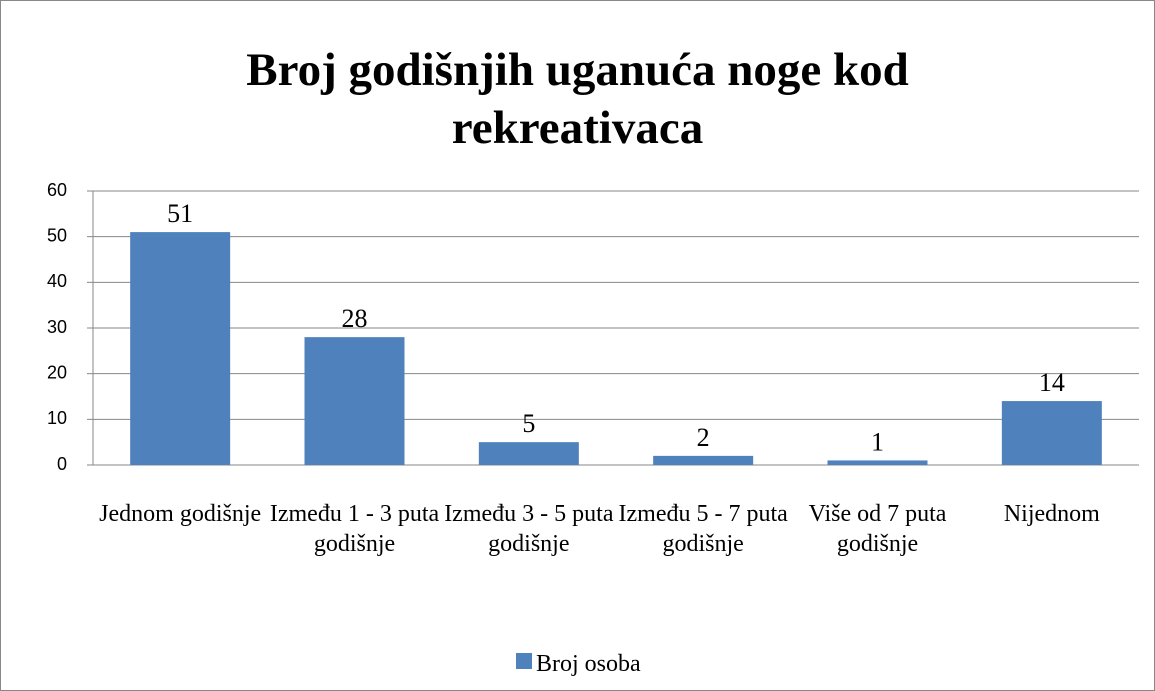 Image resolution: width=1155 pixels, height=691 pixels. What do you see at coordinates (57, 235) in the screenshot?
I see `y-tick-label: 50` at bounding box center [57, 235].